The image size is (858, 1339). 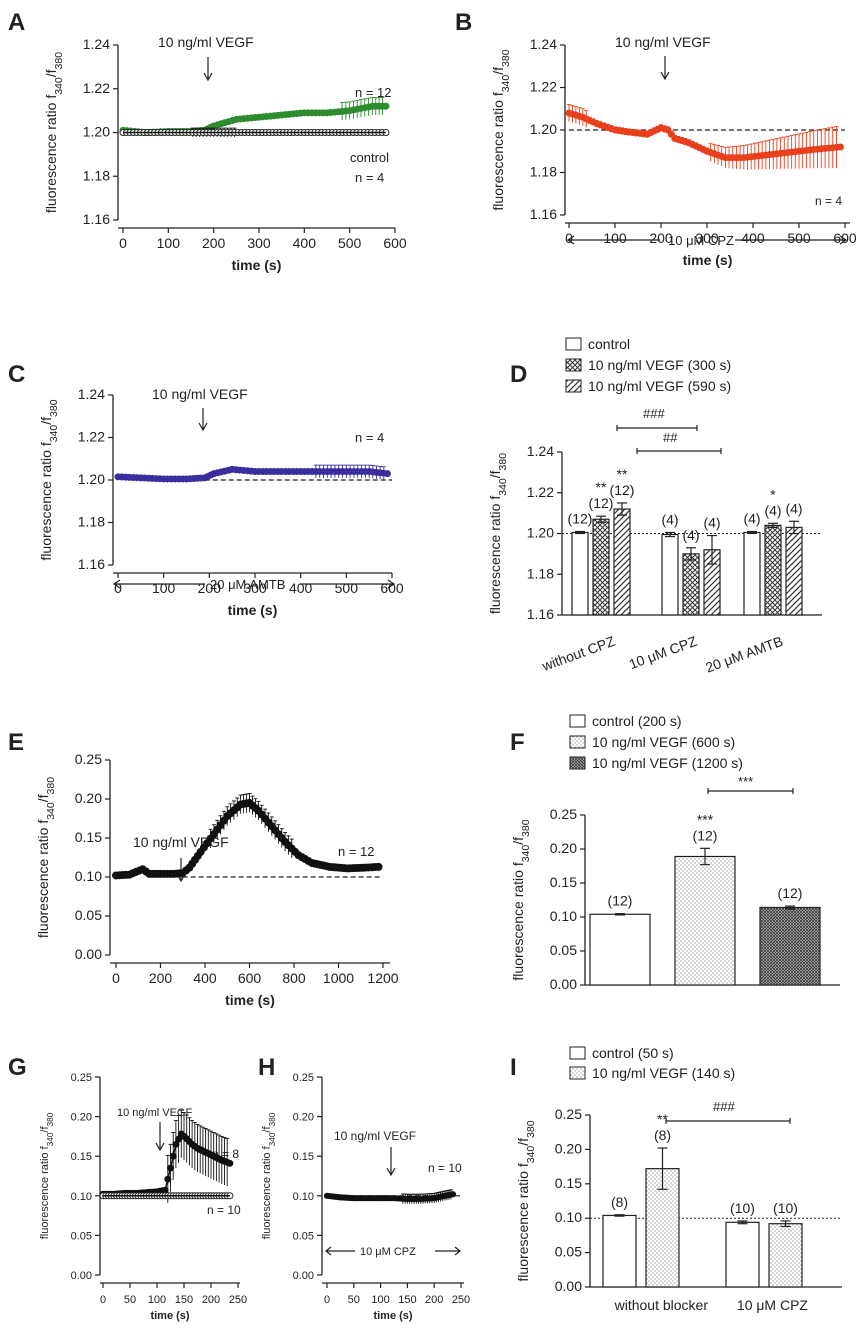 What do you see at coordinates (96, 132) in the screenshot?
I see `y-tick-label-A: 1.20` at bounding box center [96, 132].